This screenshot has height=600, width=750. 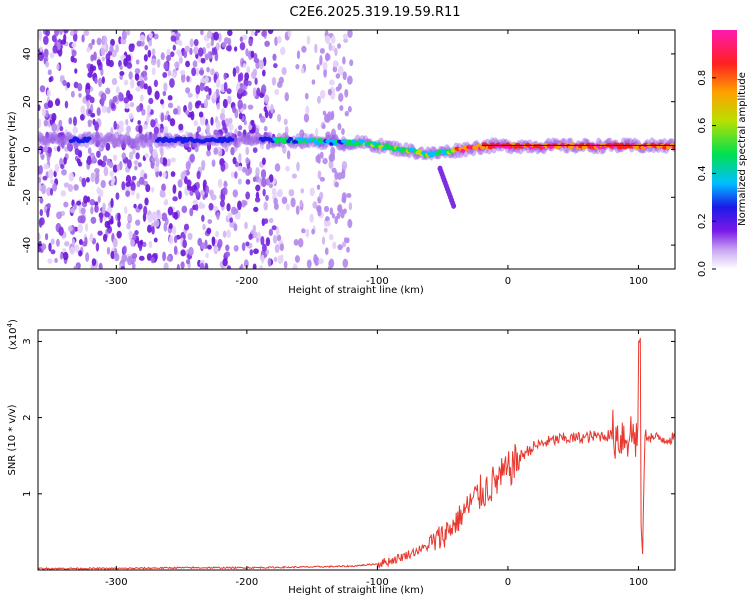 I want to click on colorbar-tick-label: 0.6, so click(x=702, y=126).